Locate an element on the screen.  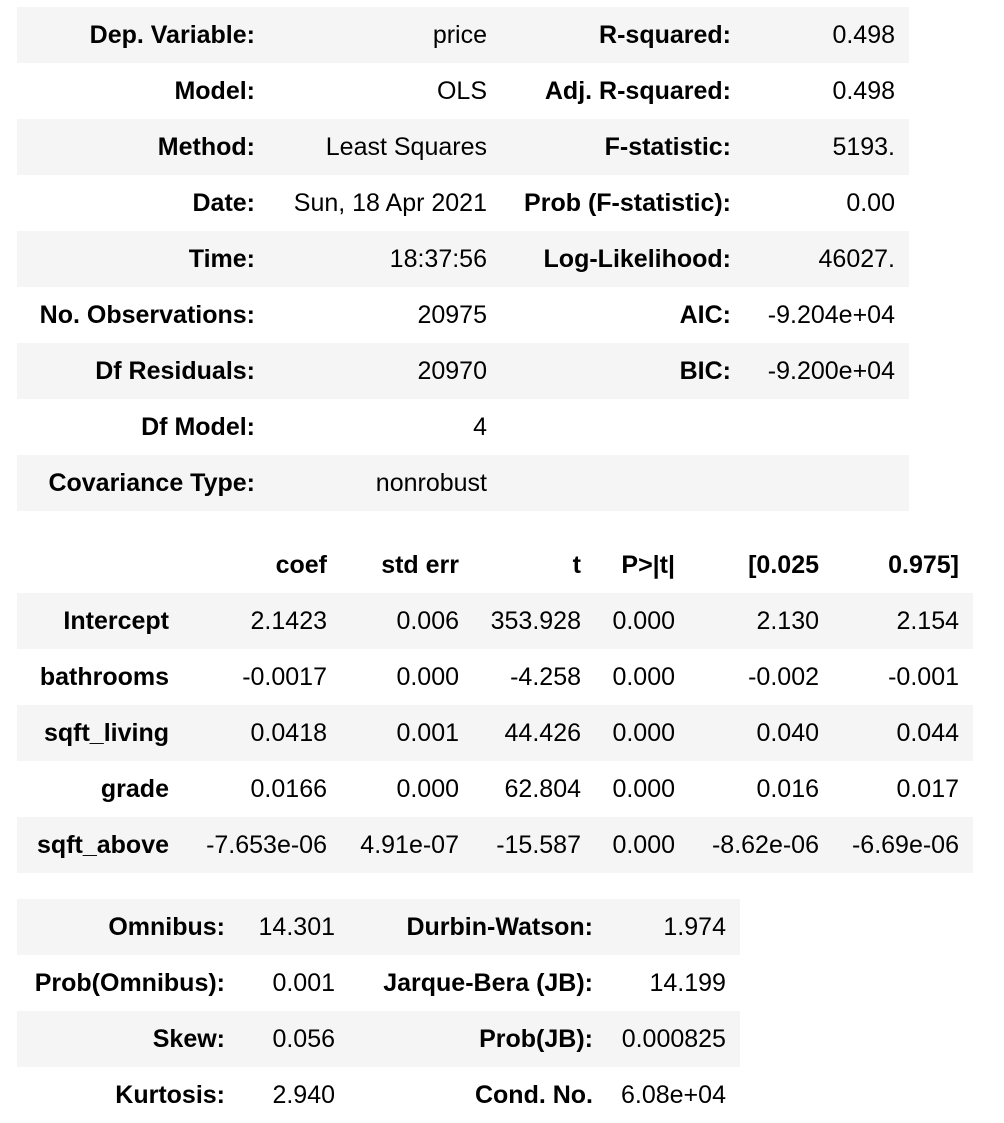
summary-label: Date: is located at coordinates (223, 202).